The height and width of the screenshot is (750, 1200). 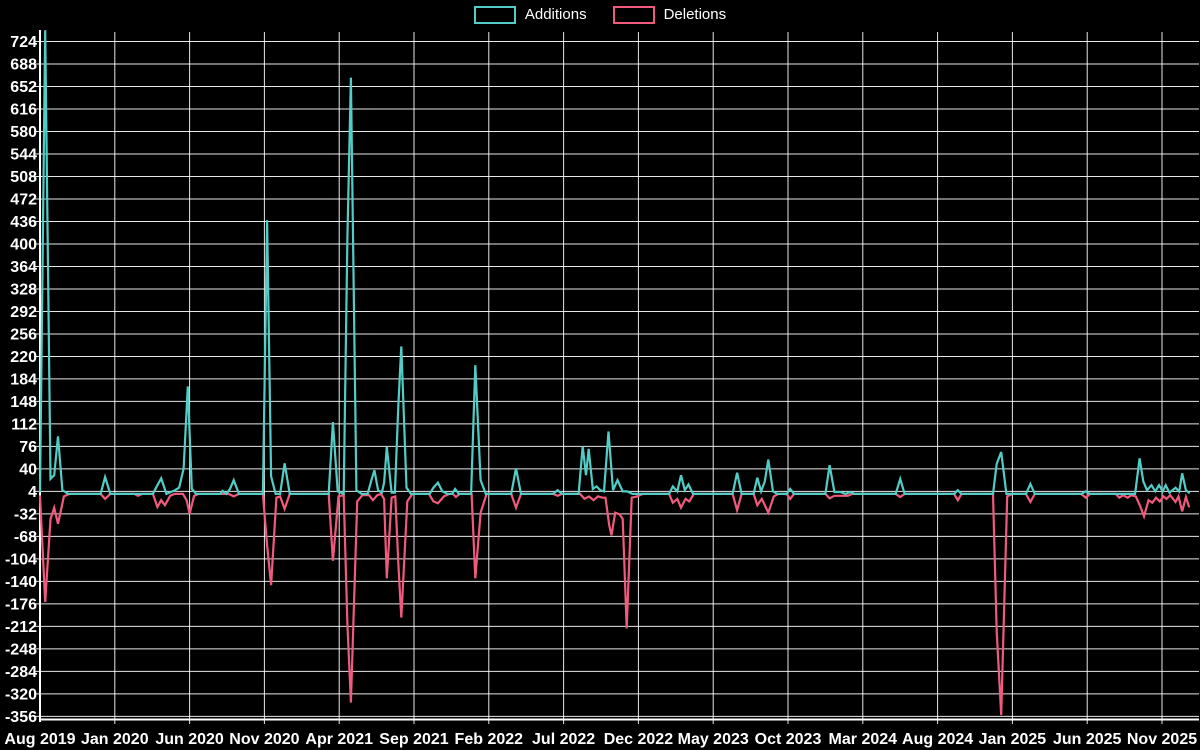 What do you see at coordinates (563, 739) in the screenshot?
I see `x-tick-label: Jul 2022` at bounding box center [563, 739].